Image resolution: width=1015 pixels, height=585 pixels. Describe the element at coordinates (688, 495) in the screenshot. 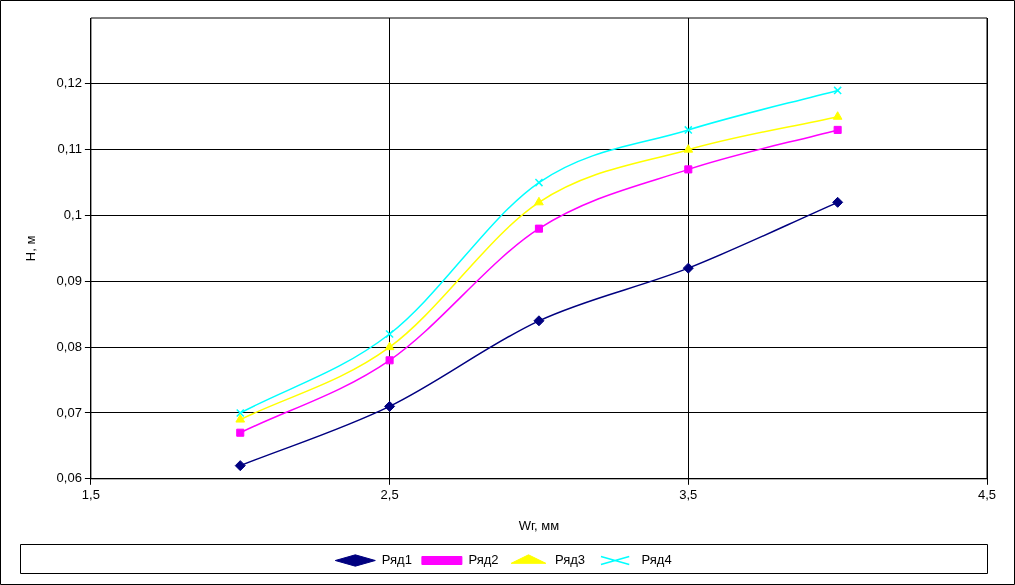

I see `x-tick-label: 3,5` at that location.